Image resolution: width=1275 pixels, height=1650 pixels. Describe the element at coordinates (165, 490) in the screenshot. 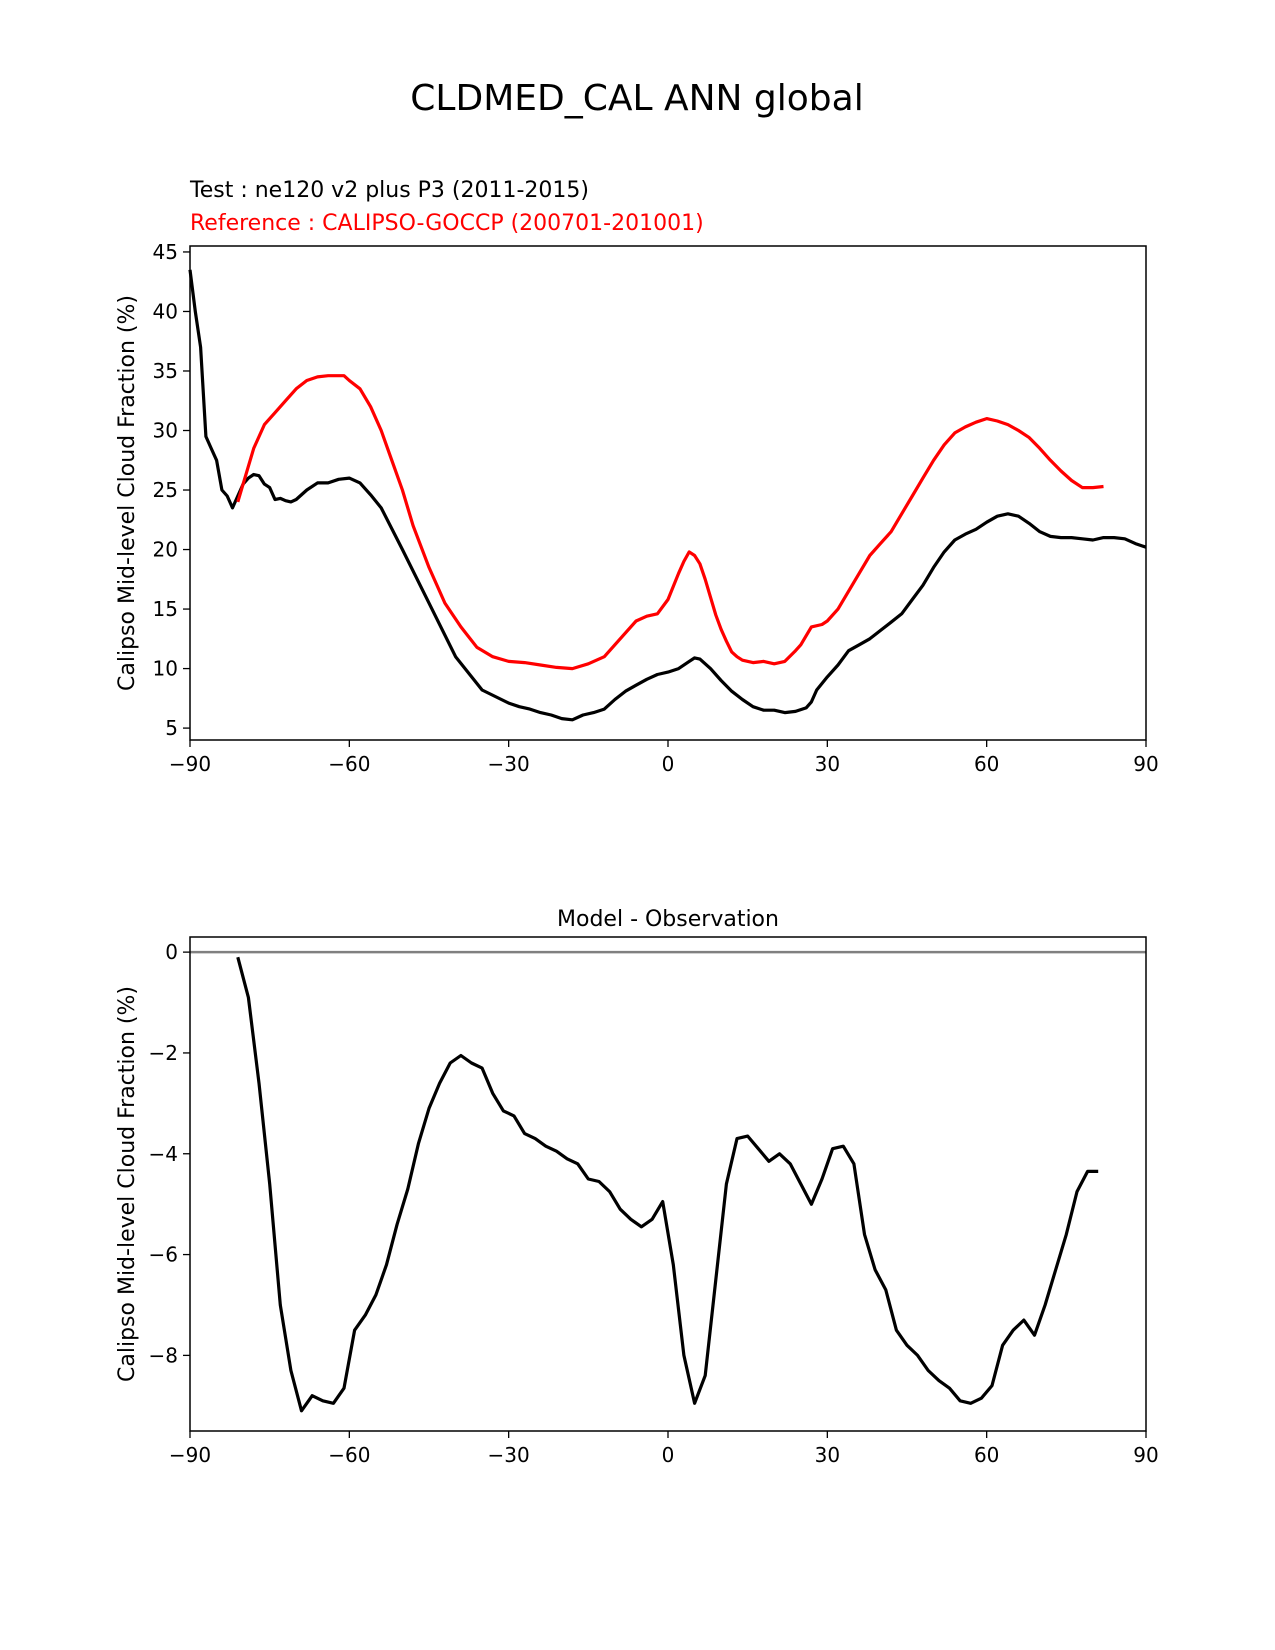

I see `y-tick-label: 25` at that location.